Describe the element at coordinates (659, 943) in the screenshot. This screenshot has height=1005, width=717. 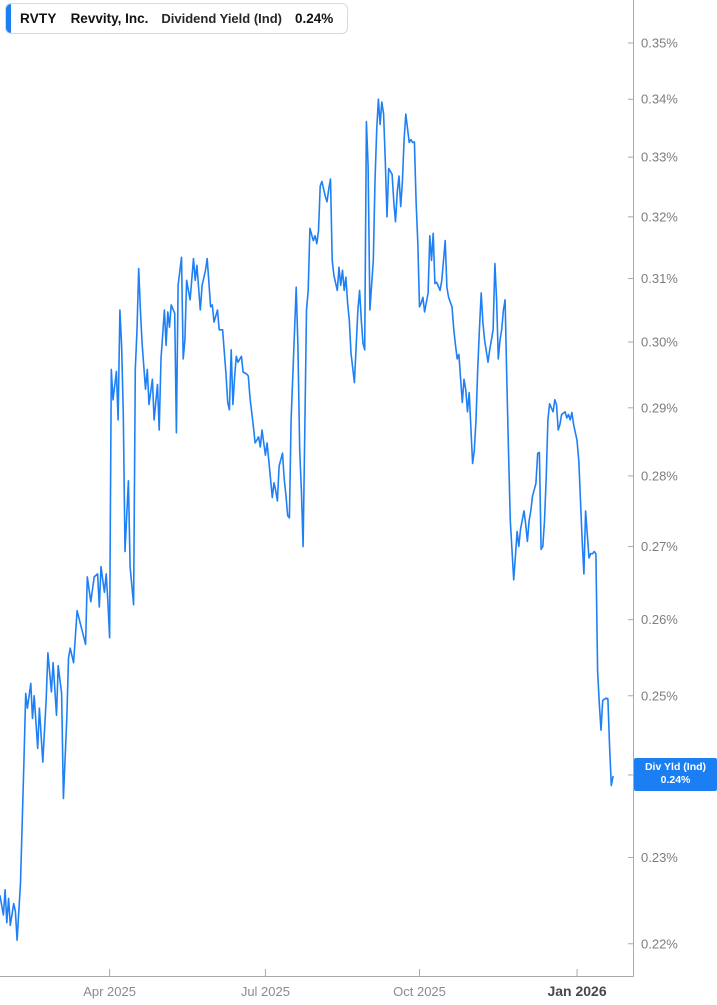
I see `y-tick-label: 0.22%` at that location.